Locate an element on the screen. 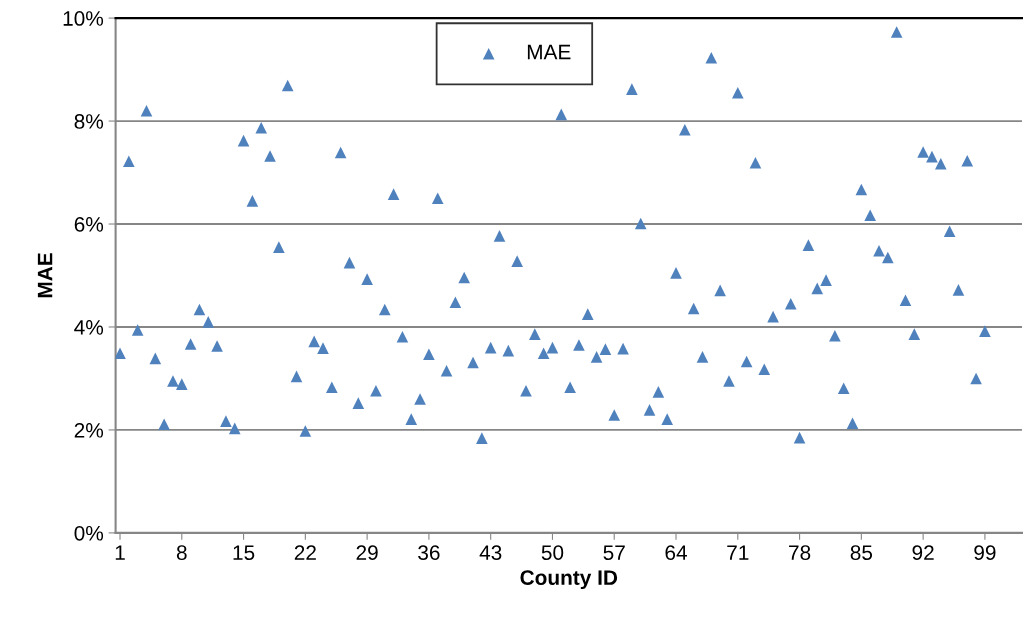 Image resolution: width=1023 pixels, height=624 pixels. y-axis-title: MAE is located at coordinates (45, 275).